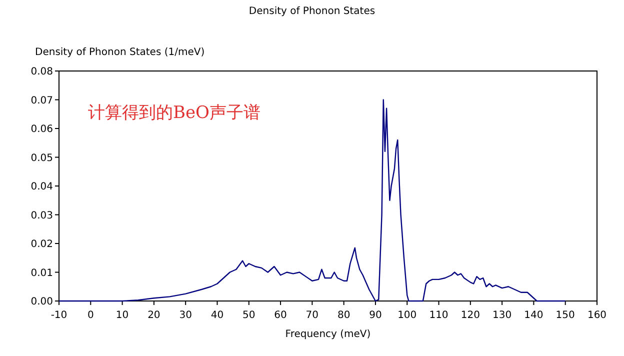 The height and width of the screenshot is (356, 624). What do you see at coordinates (217, 315) in the screenshot?
I see `x-tick-label: 40` at bounding box center [217, 315].